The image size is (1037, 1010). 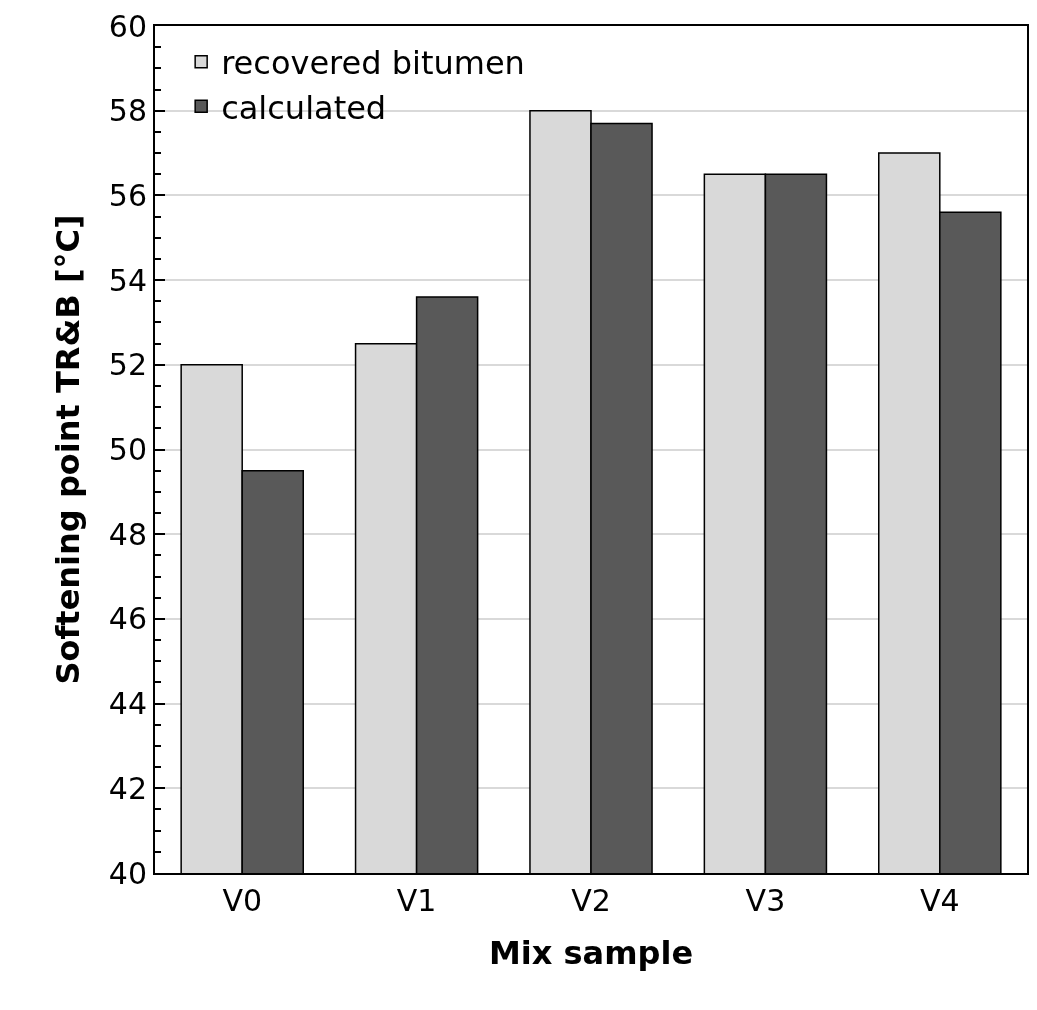 I want to click on y-tick-label: 50, so click(x=127, y=449).